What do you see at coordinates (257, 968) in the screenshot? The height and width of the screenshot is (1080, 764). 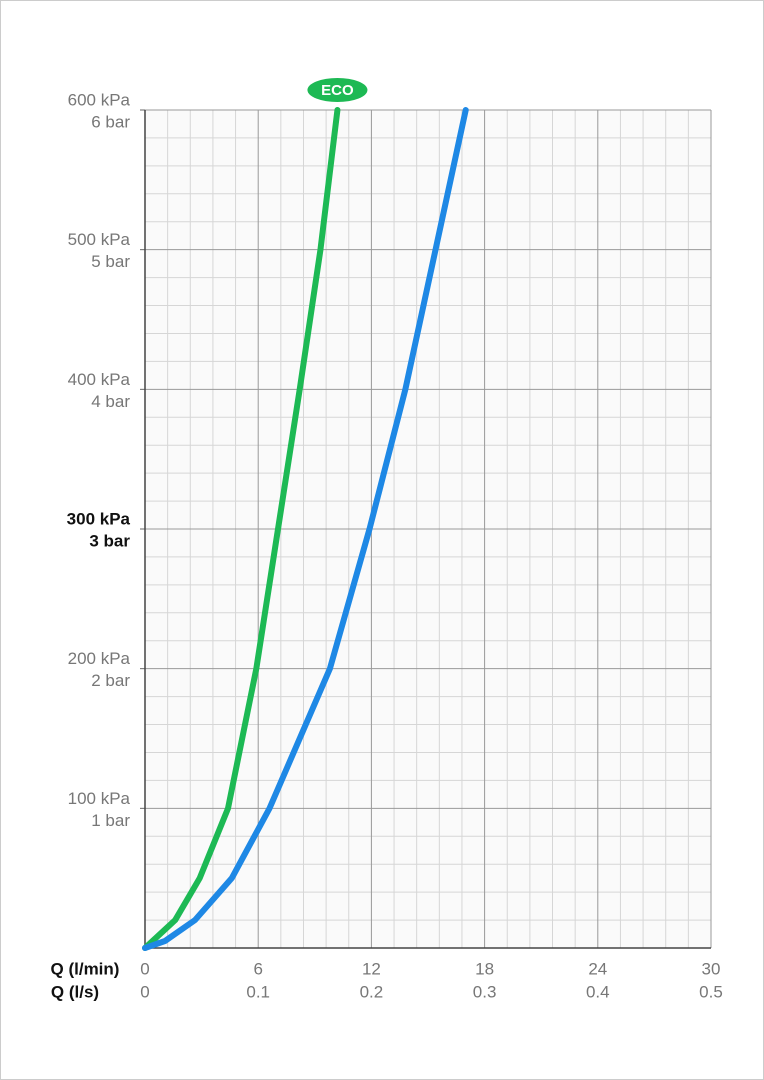 I see `x-tick-label: 6` at bounding box center [257, 968].